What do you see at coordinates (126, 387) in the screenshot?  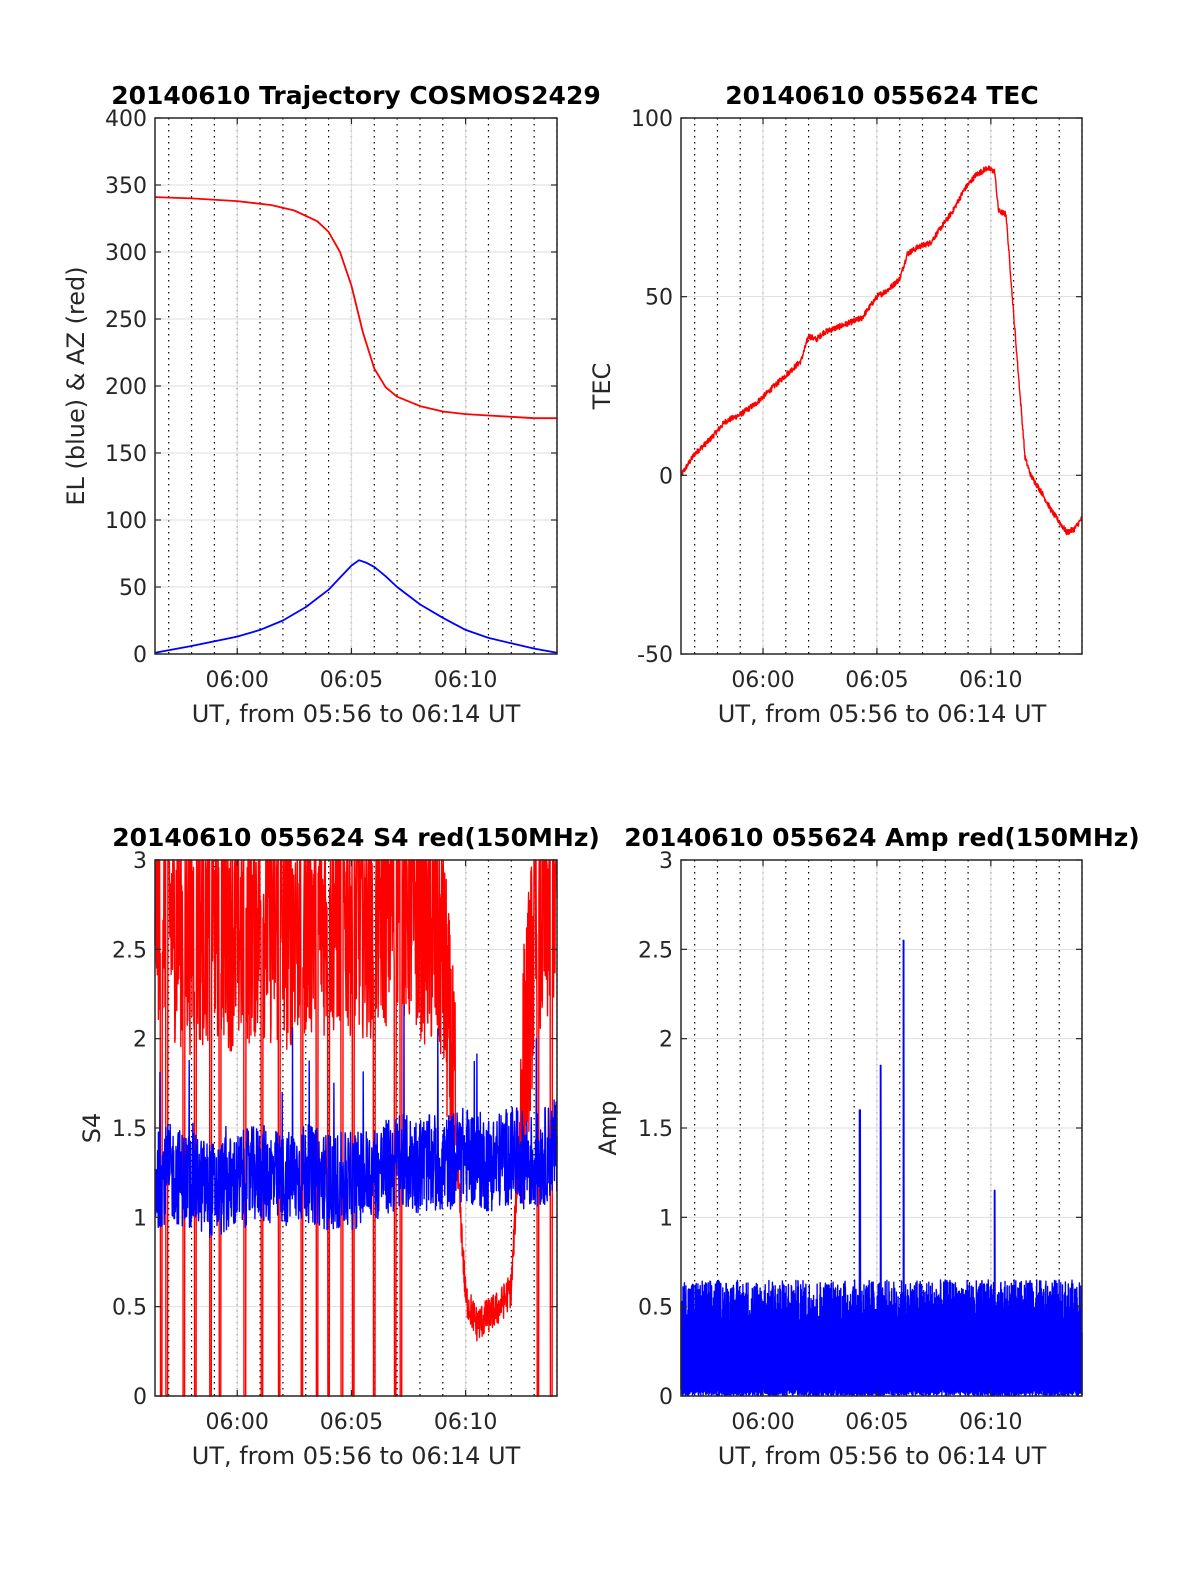 I see `y-tick-label: 200` at bounding box center [126, 387].